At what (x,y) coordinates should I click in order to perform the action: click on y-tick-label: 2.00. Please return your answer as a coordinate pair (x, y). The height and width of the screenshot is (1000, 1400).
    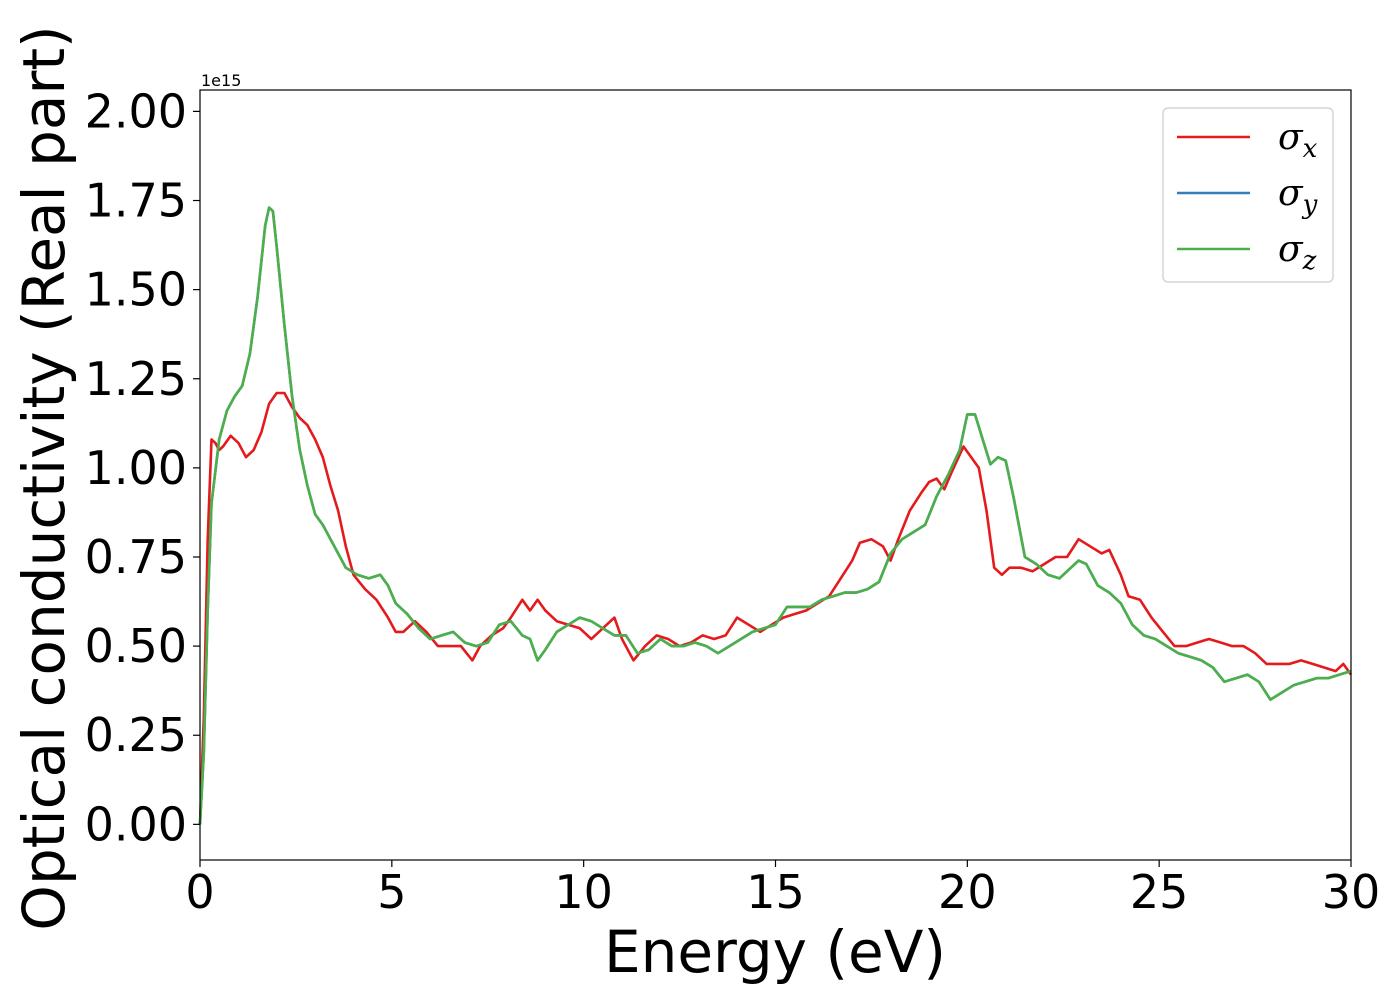
    Looking at the image, I should click on (136, 111).